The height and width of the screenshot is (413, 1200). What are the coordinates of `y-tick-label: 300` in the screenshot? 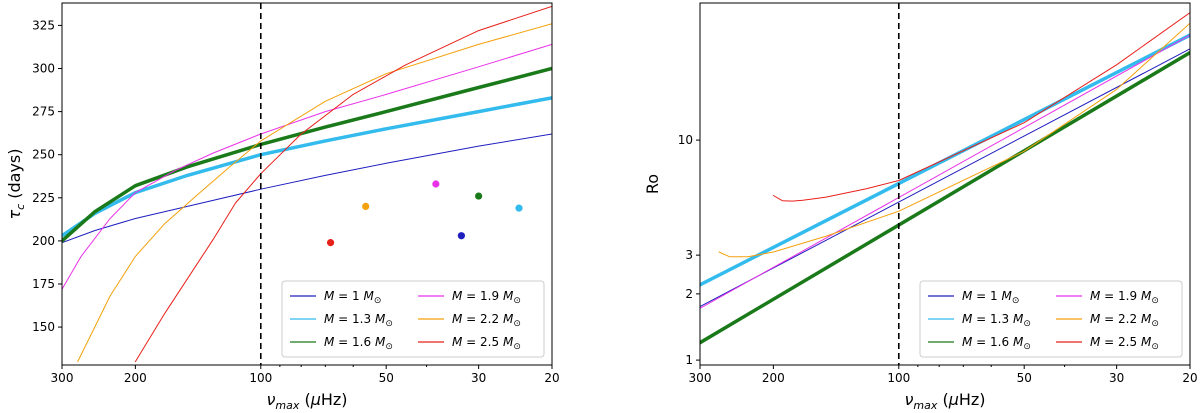 It's located at (43, 69).